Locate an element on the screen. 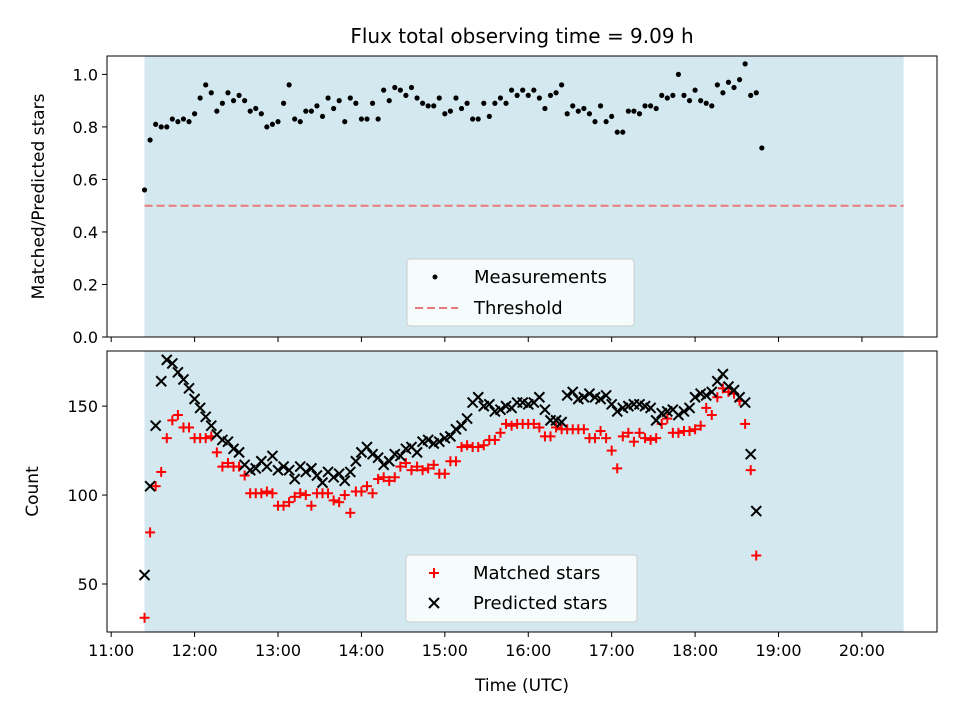 This screenshot has height=724, width=960. bottom-y-axis-label: Count is located at coordinates (33, 491).